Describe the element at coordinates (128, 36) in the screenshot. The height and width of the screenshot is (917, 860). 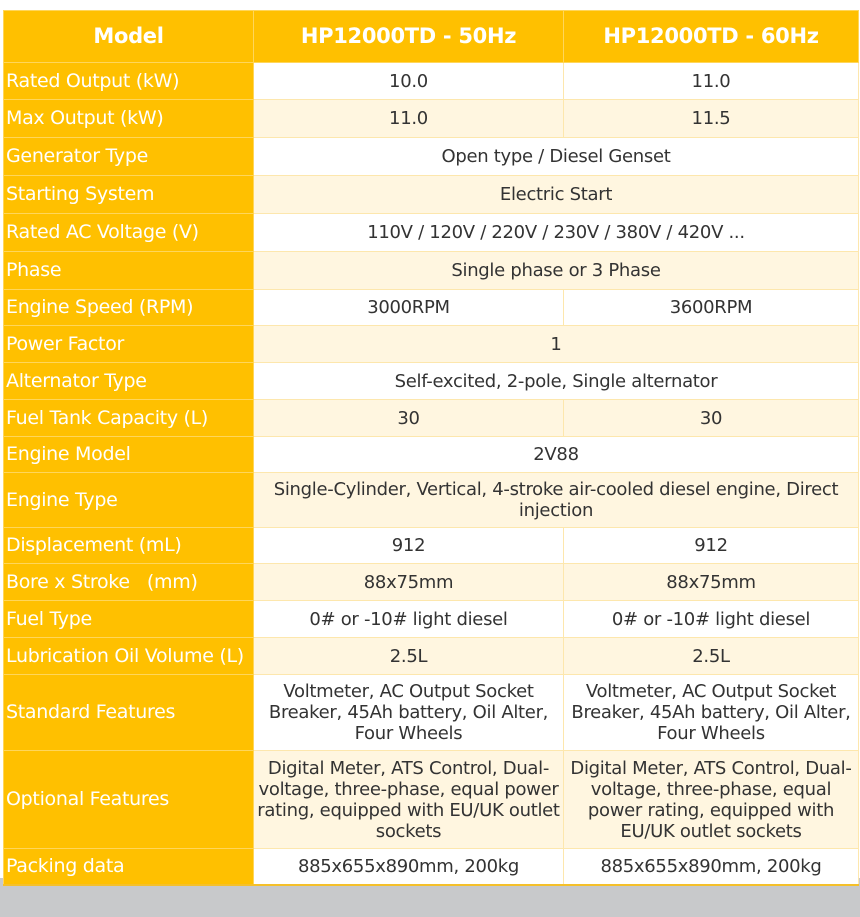
I see `header-model: Model` at that location.